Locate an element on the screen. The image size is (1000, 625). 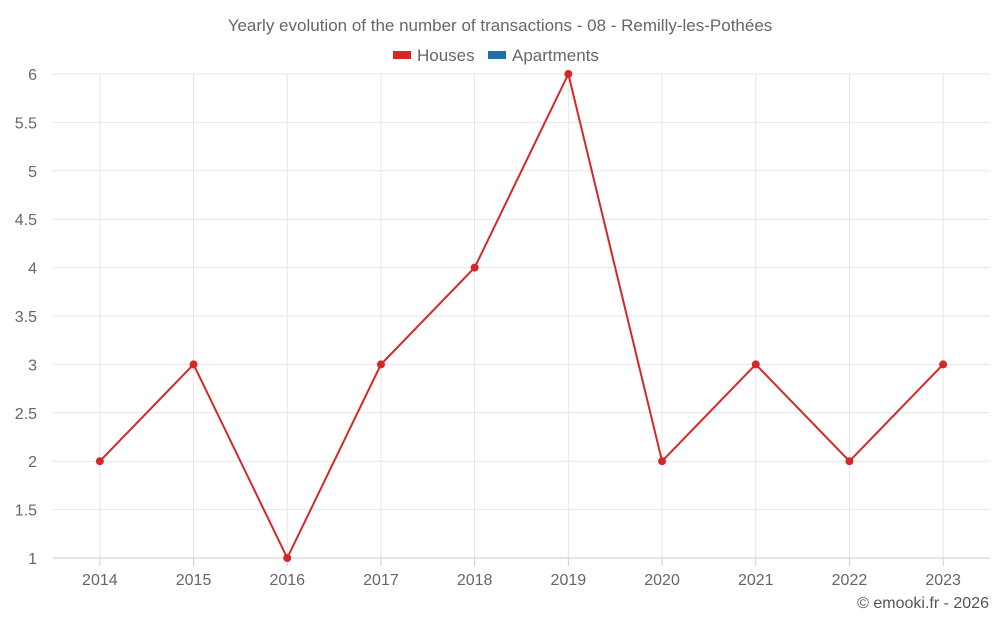
legend-swatch-apartments is located at coordinates (497, 55).